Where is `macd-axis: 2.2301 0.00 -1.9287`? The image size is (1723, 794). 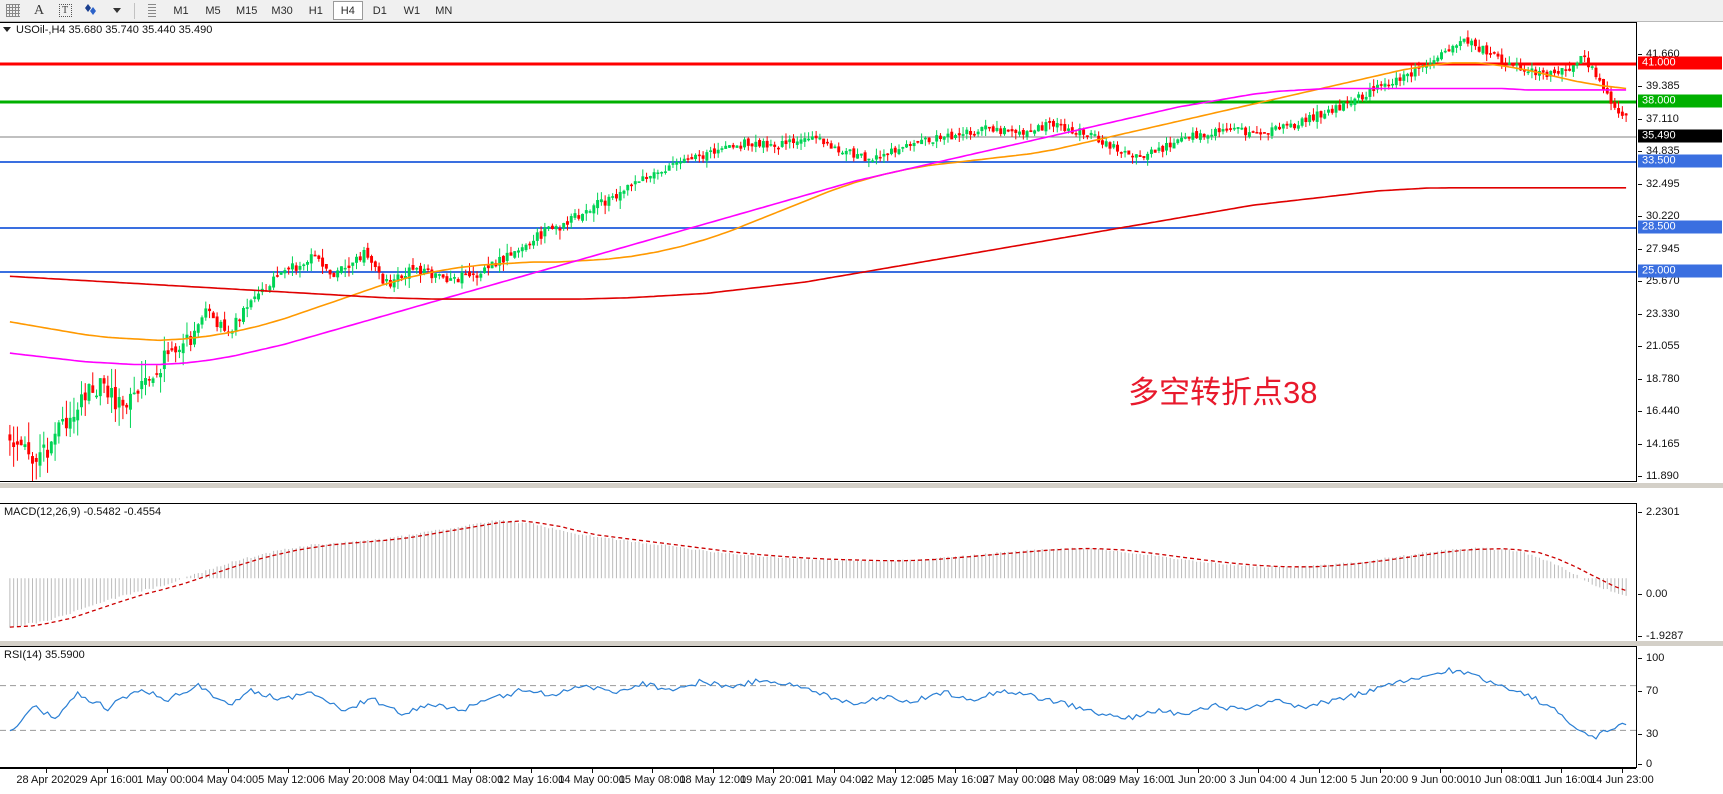 macd-axis: 2.2301 0.00 -1.9287 is located at coordinates (1679, 572).